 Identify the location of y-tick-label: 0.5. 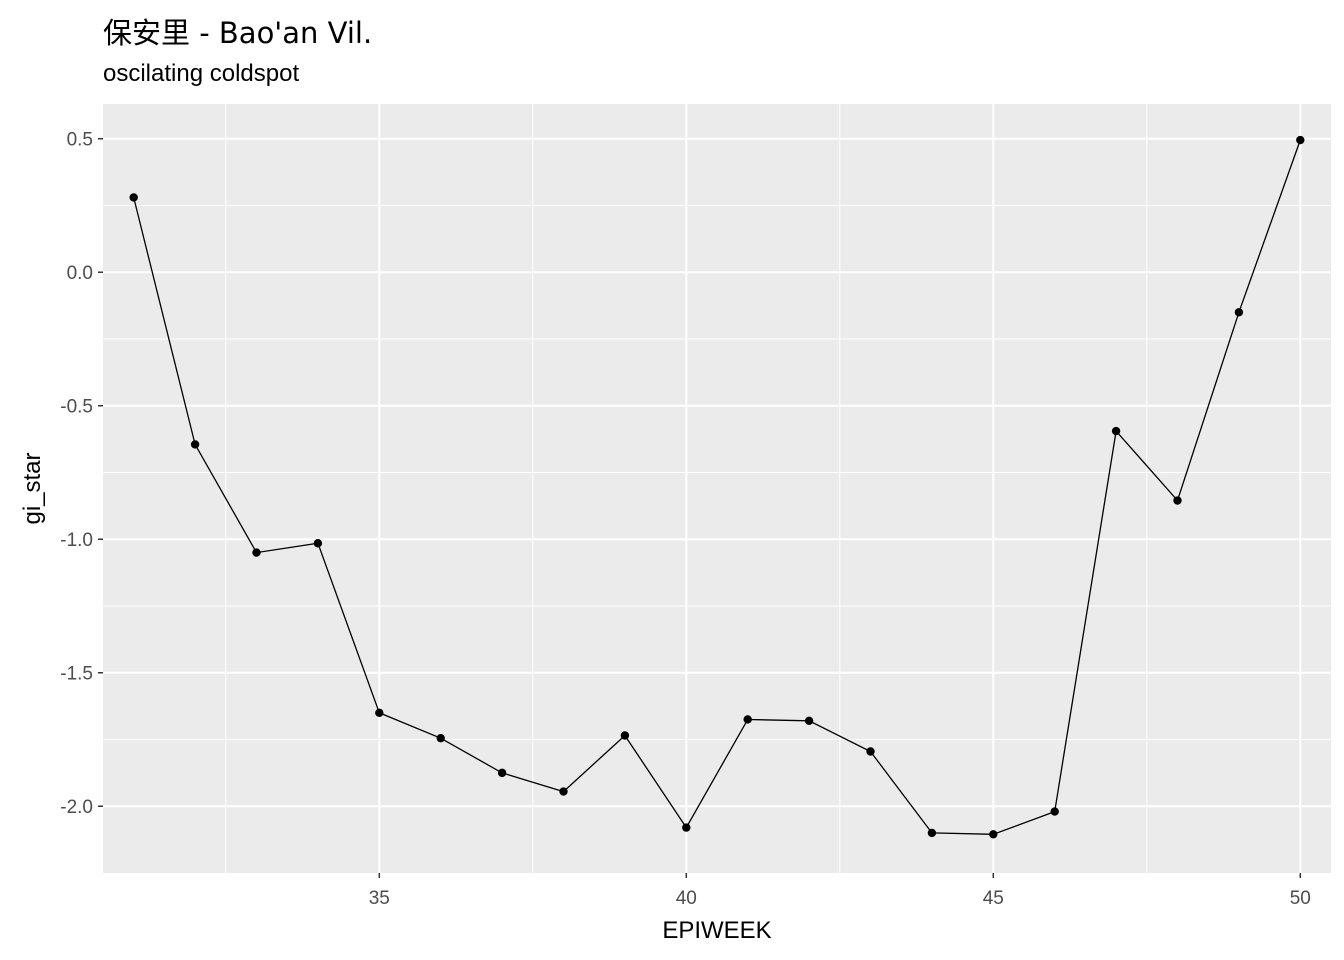
(80, 140).